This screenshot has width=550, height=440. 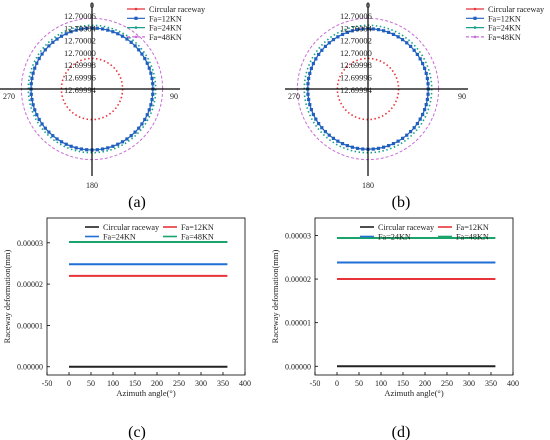 I want to click on x-tick-label-c-9: 400, so click(x=245, y=383).